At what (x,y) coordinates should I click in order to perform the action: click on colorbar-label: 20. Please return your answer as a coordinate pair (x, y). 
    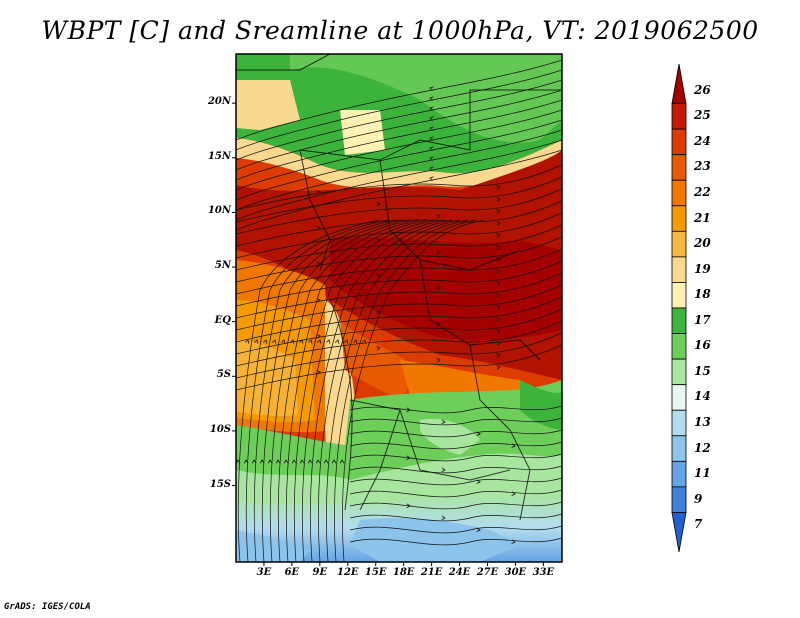
    Looking at the image, I should click on (702, 243).